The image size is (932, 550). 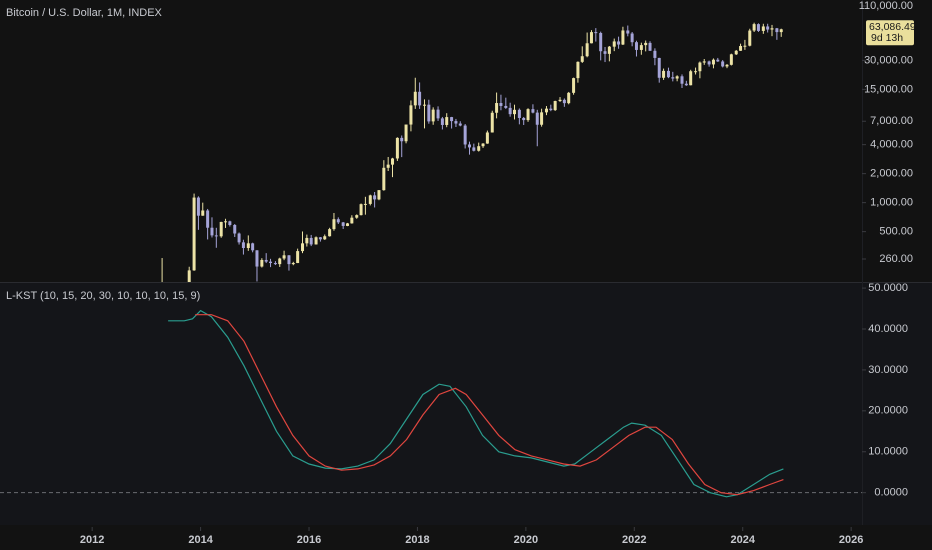 What do you see at coordinates (896, 259) in the screenshot?
I see `y-tick-label: 260.00` at bounding box center [896, 259].